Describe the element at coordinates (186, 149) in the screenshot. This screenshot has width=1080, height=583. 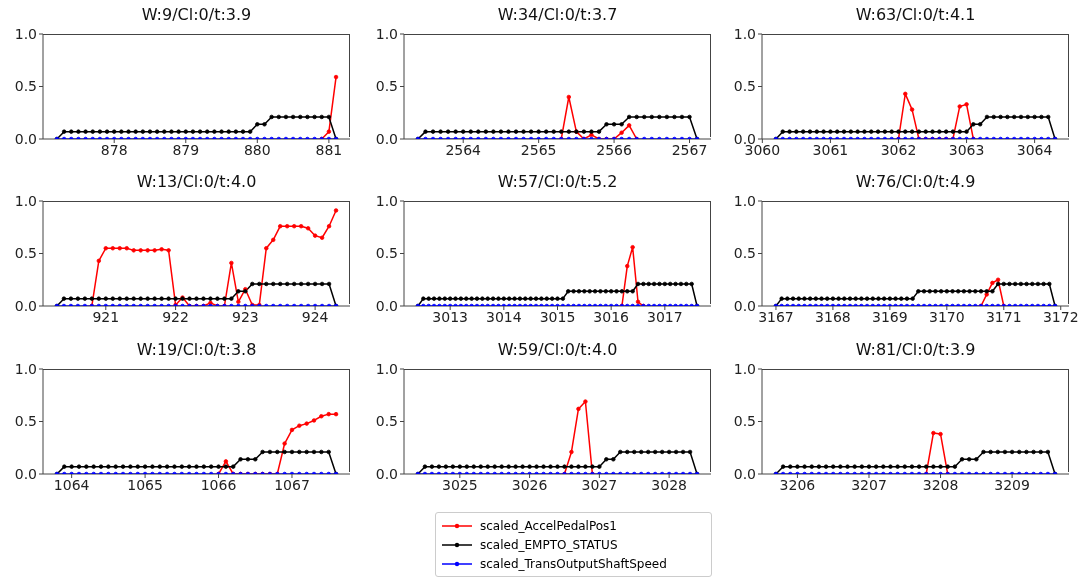
I see `x-tick-label: 879` at that location.